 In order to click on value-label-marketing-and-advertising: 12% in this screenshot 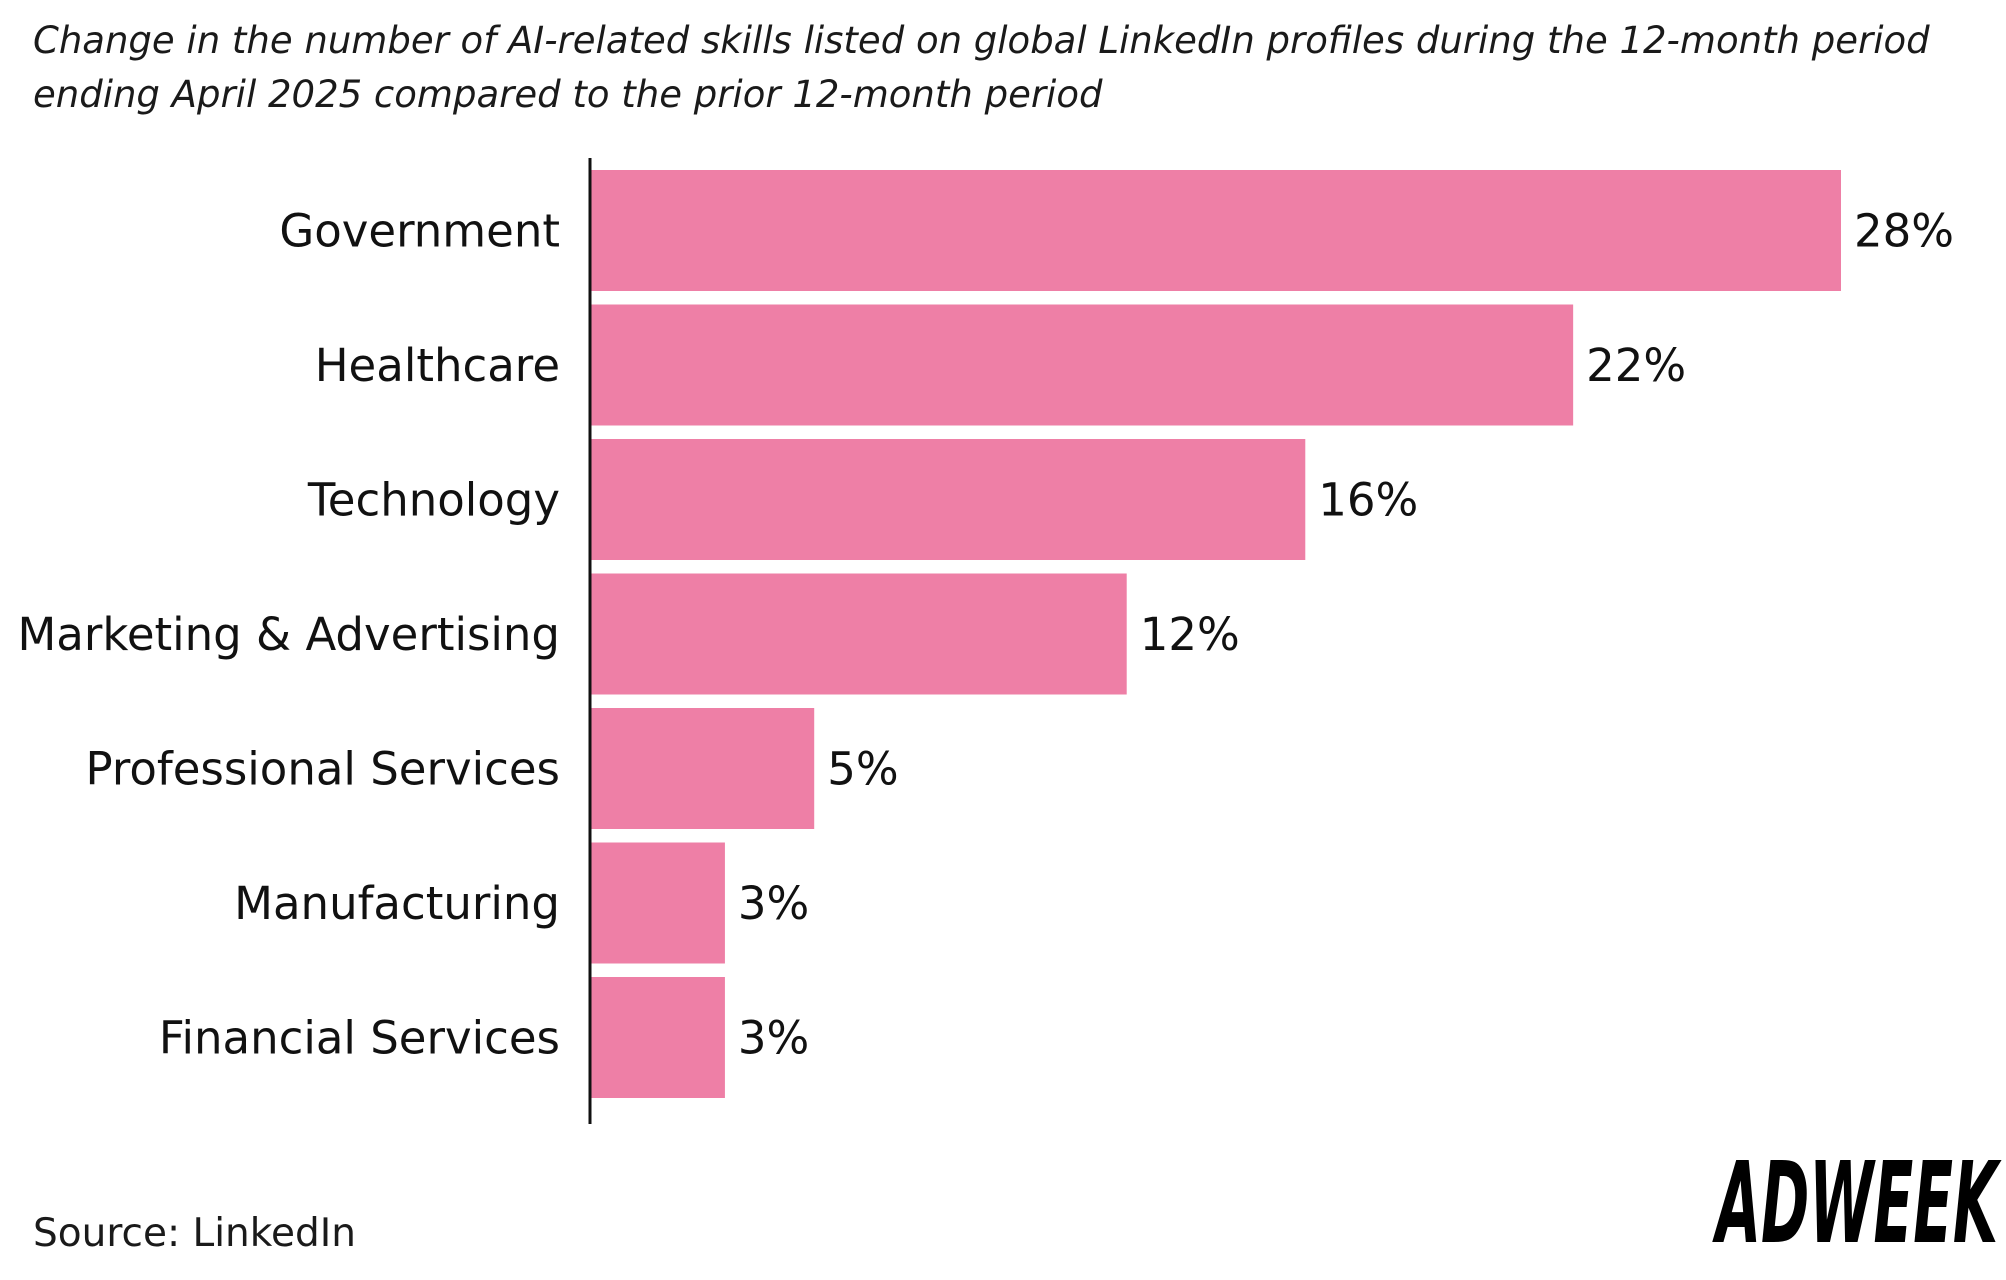, I will do `click(1190, 634)`.